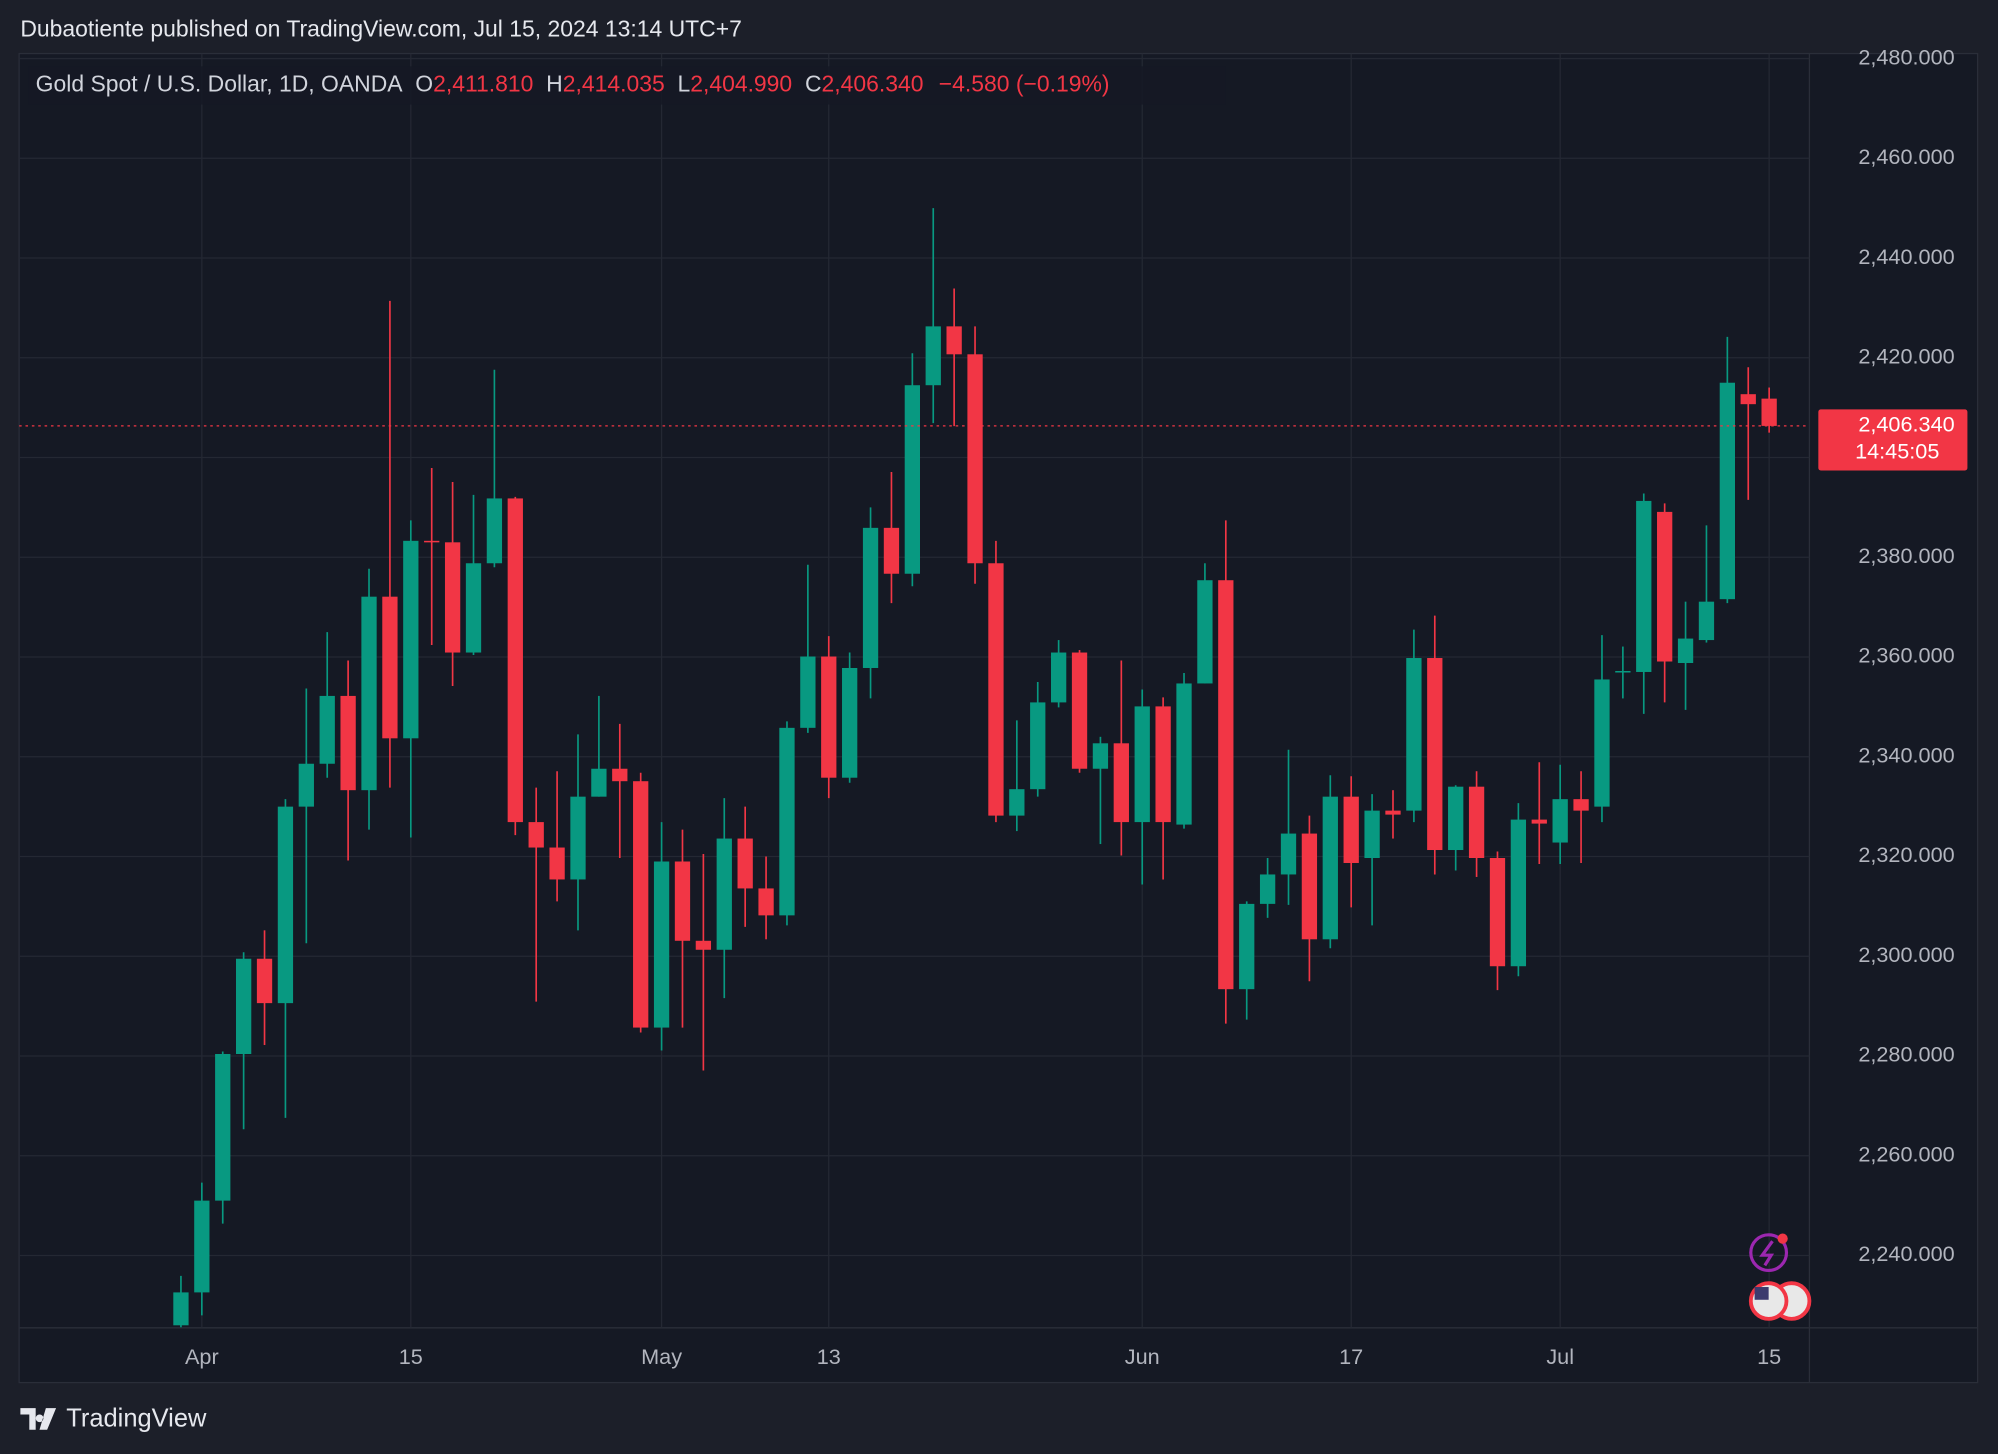 The width and height of the screenshot is (1998, 1454). Describe the element at coordinates (1761, 1293) in the screenshot. I see `flag-canton` at that location.